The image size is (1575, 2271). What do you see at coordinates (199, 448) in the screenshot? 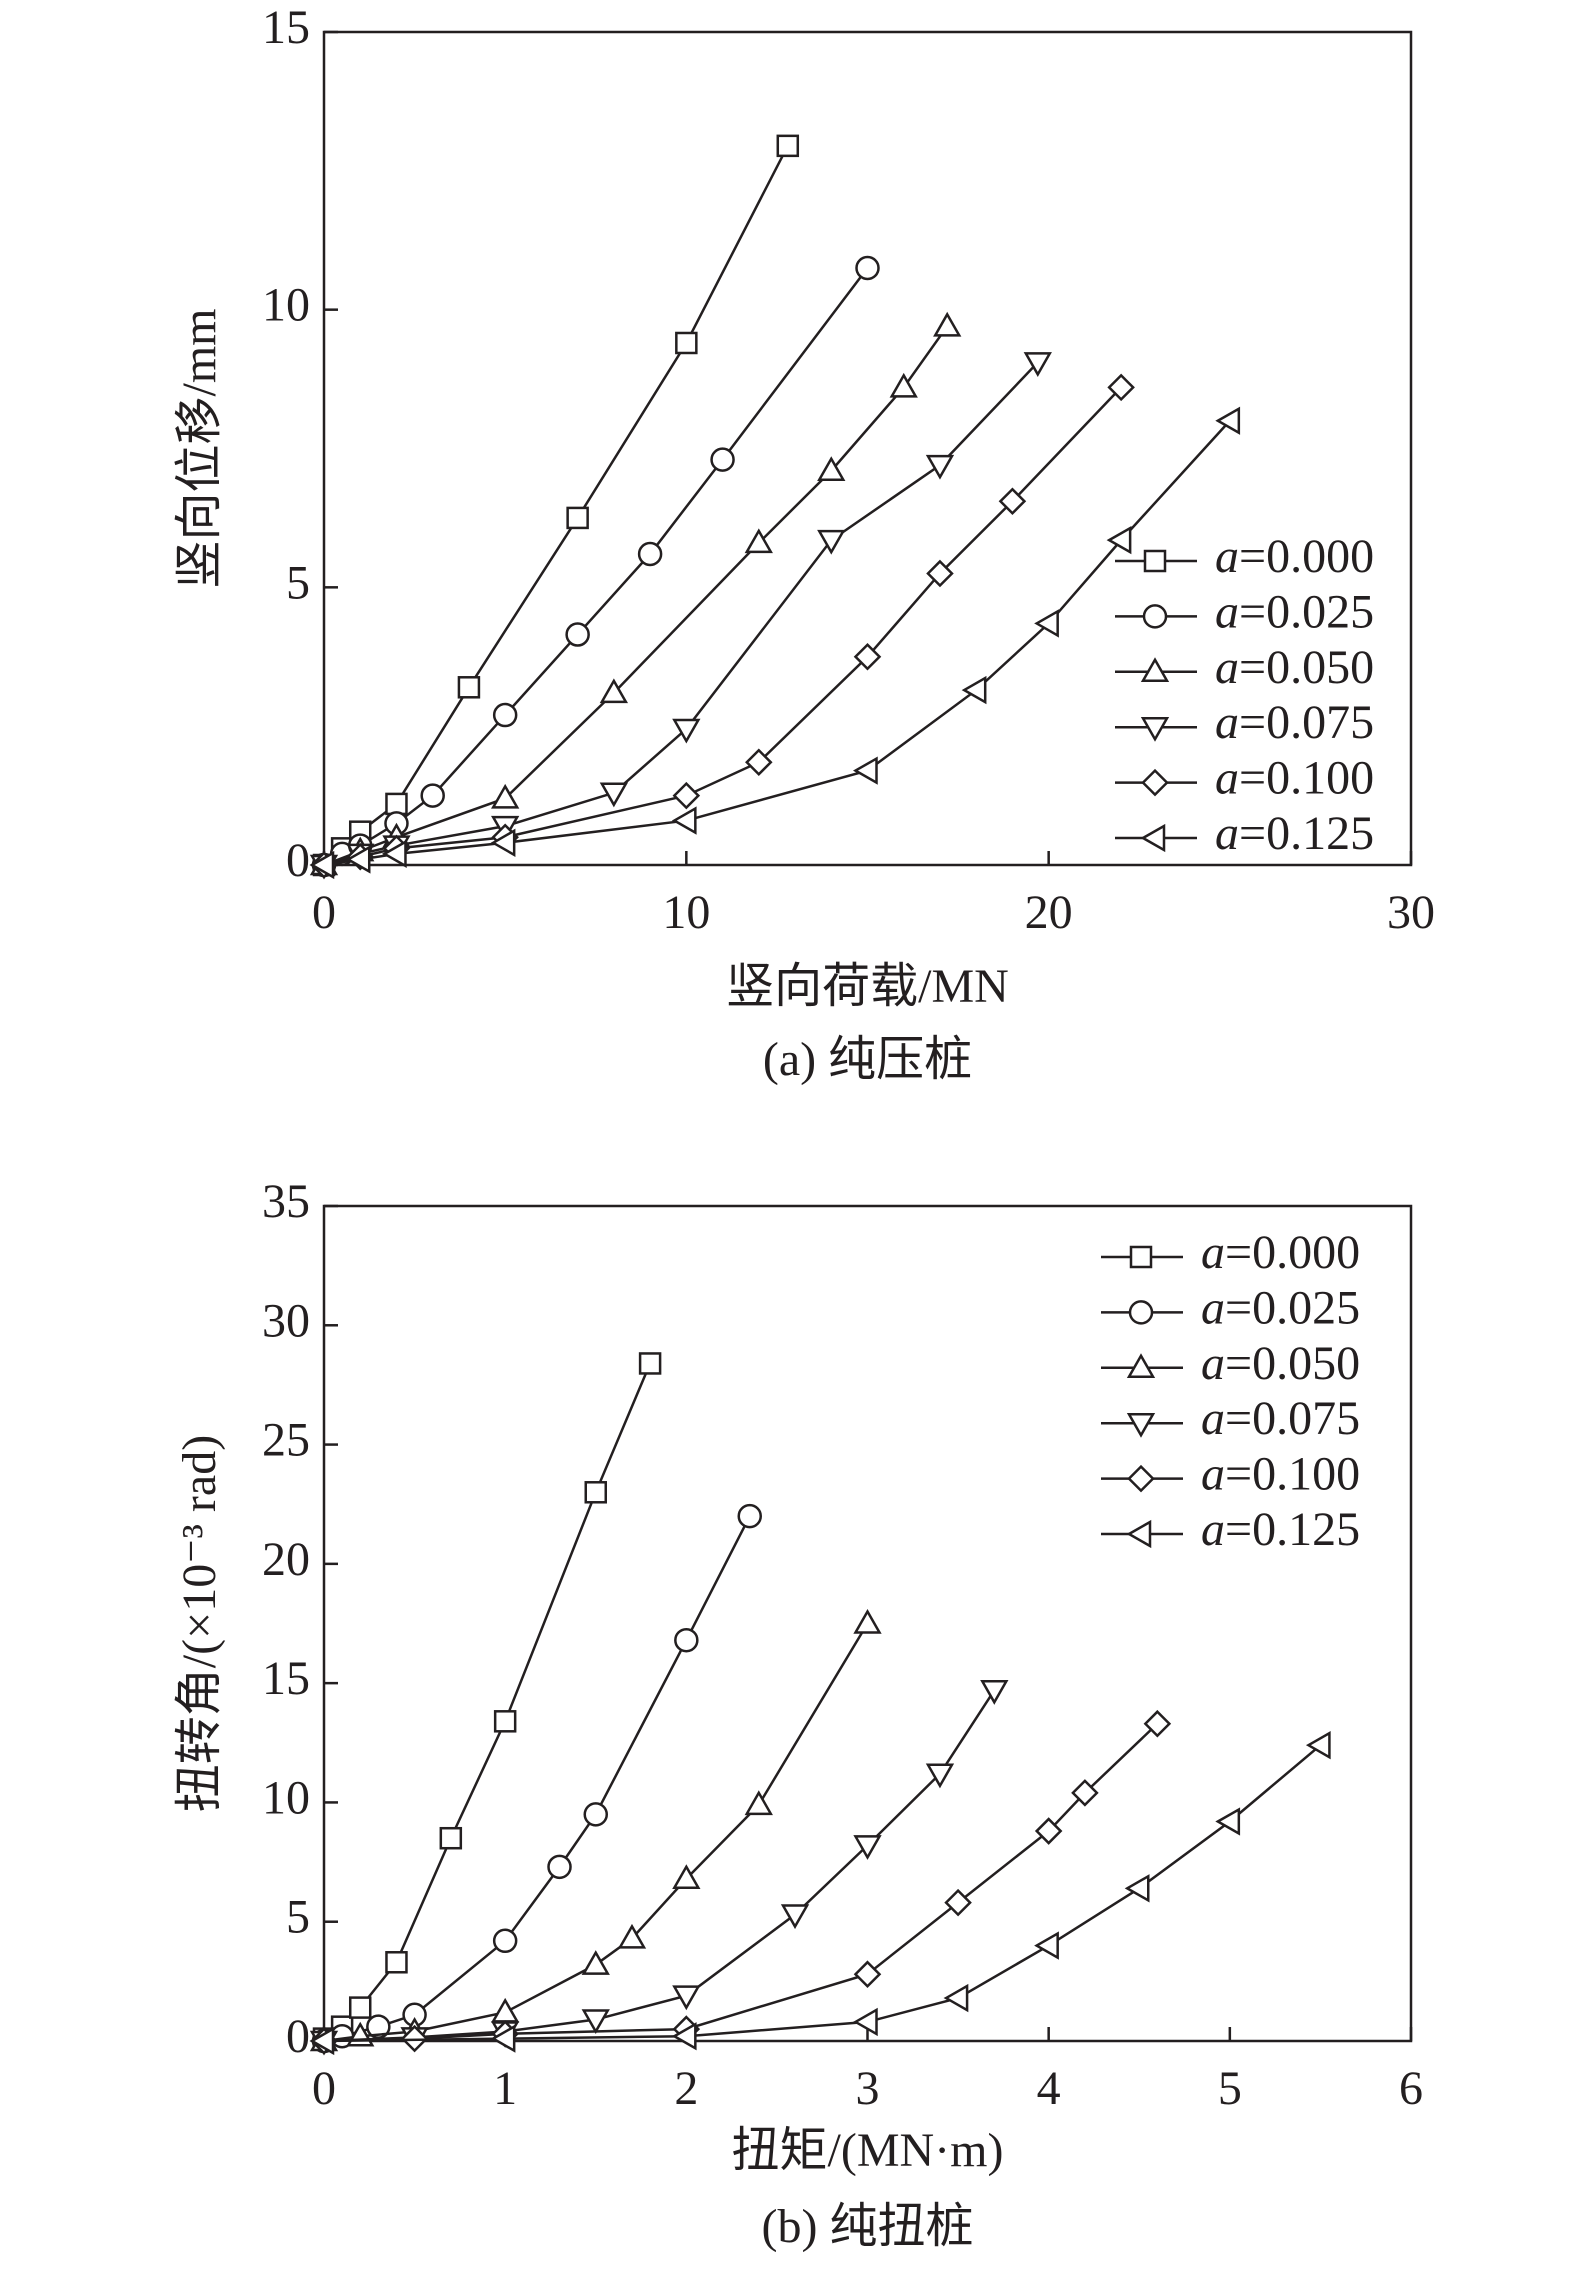
I see `y-axis-label: 竖向位移/mm` at bounding box center [199, 448].